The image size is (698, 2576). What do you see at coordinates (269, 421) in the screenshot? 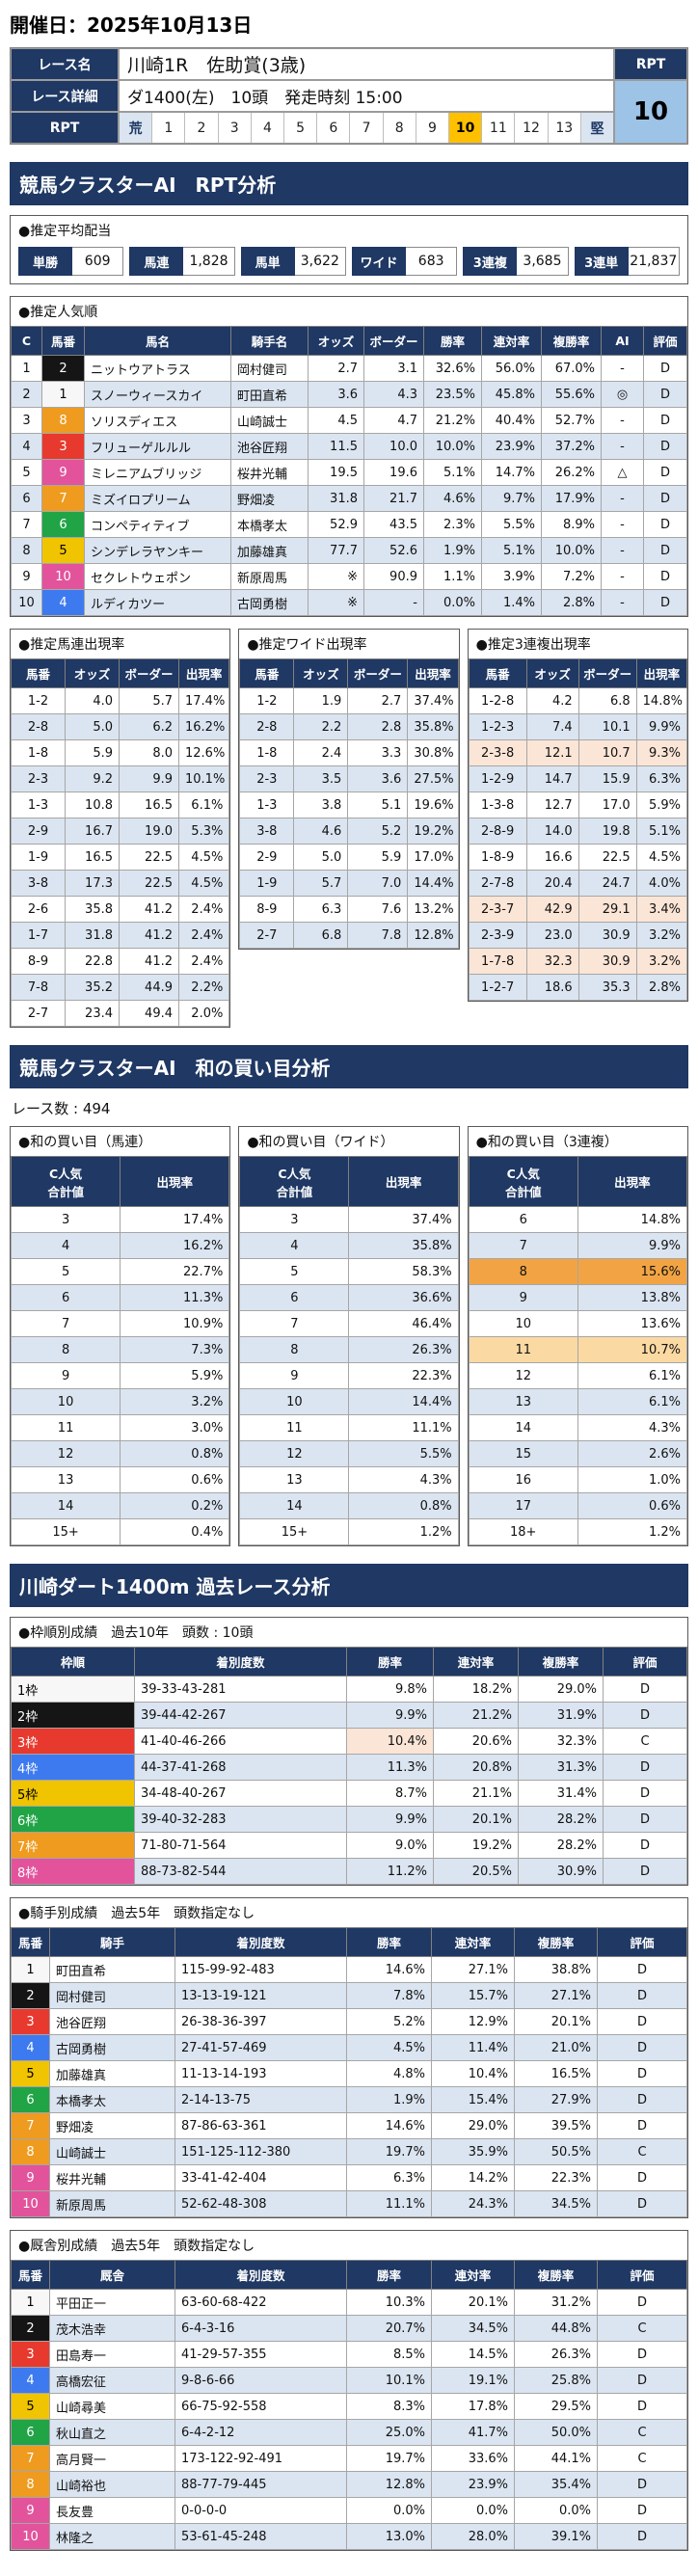
I see `table-cell: 山崎誠士` at bounding box center [269, 421].